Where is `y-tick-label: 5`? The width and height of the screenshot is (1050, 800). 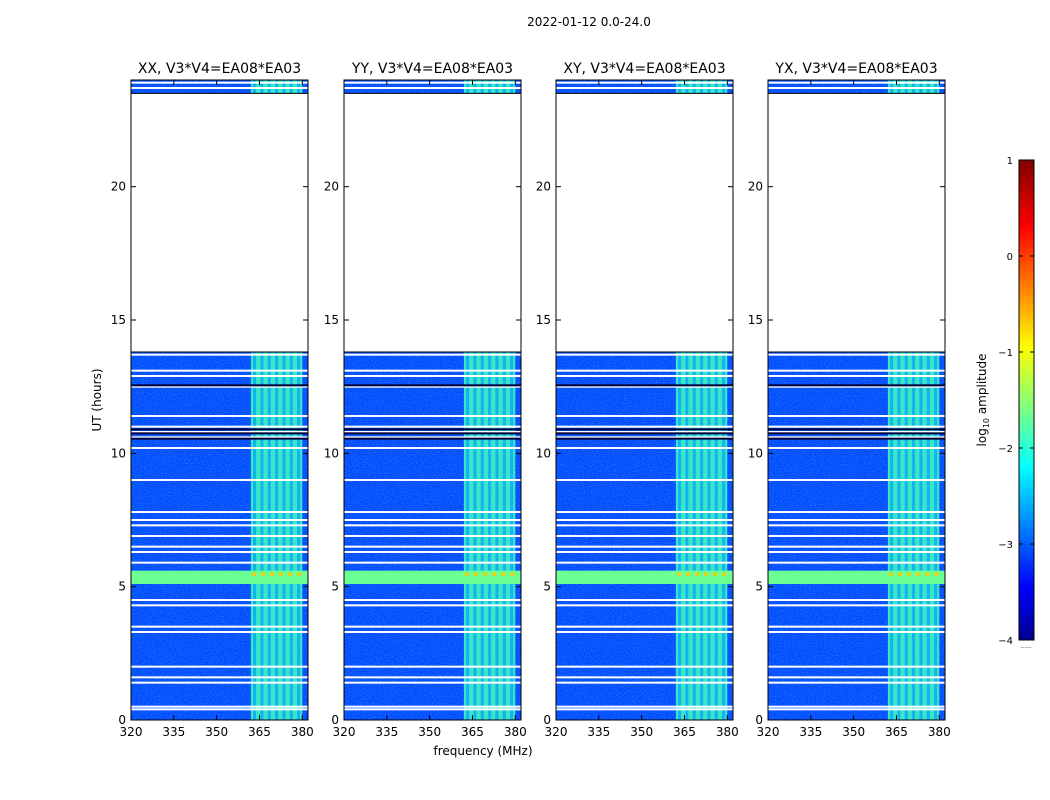 y-tick-label: 5 is located at coordinates (547, 587).